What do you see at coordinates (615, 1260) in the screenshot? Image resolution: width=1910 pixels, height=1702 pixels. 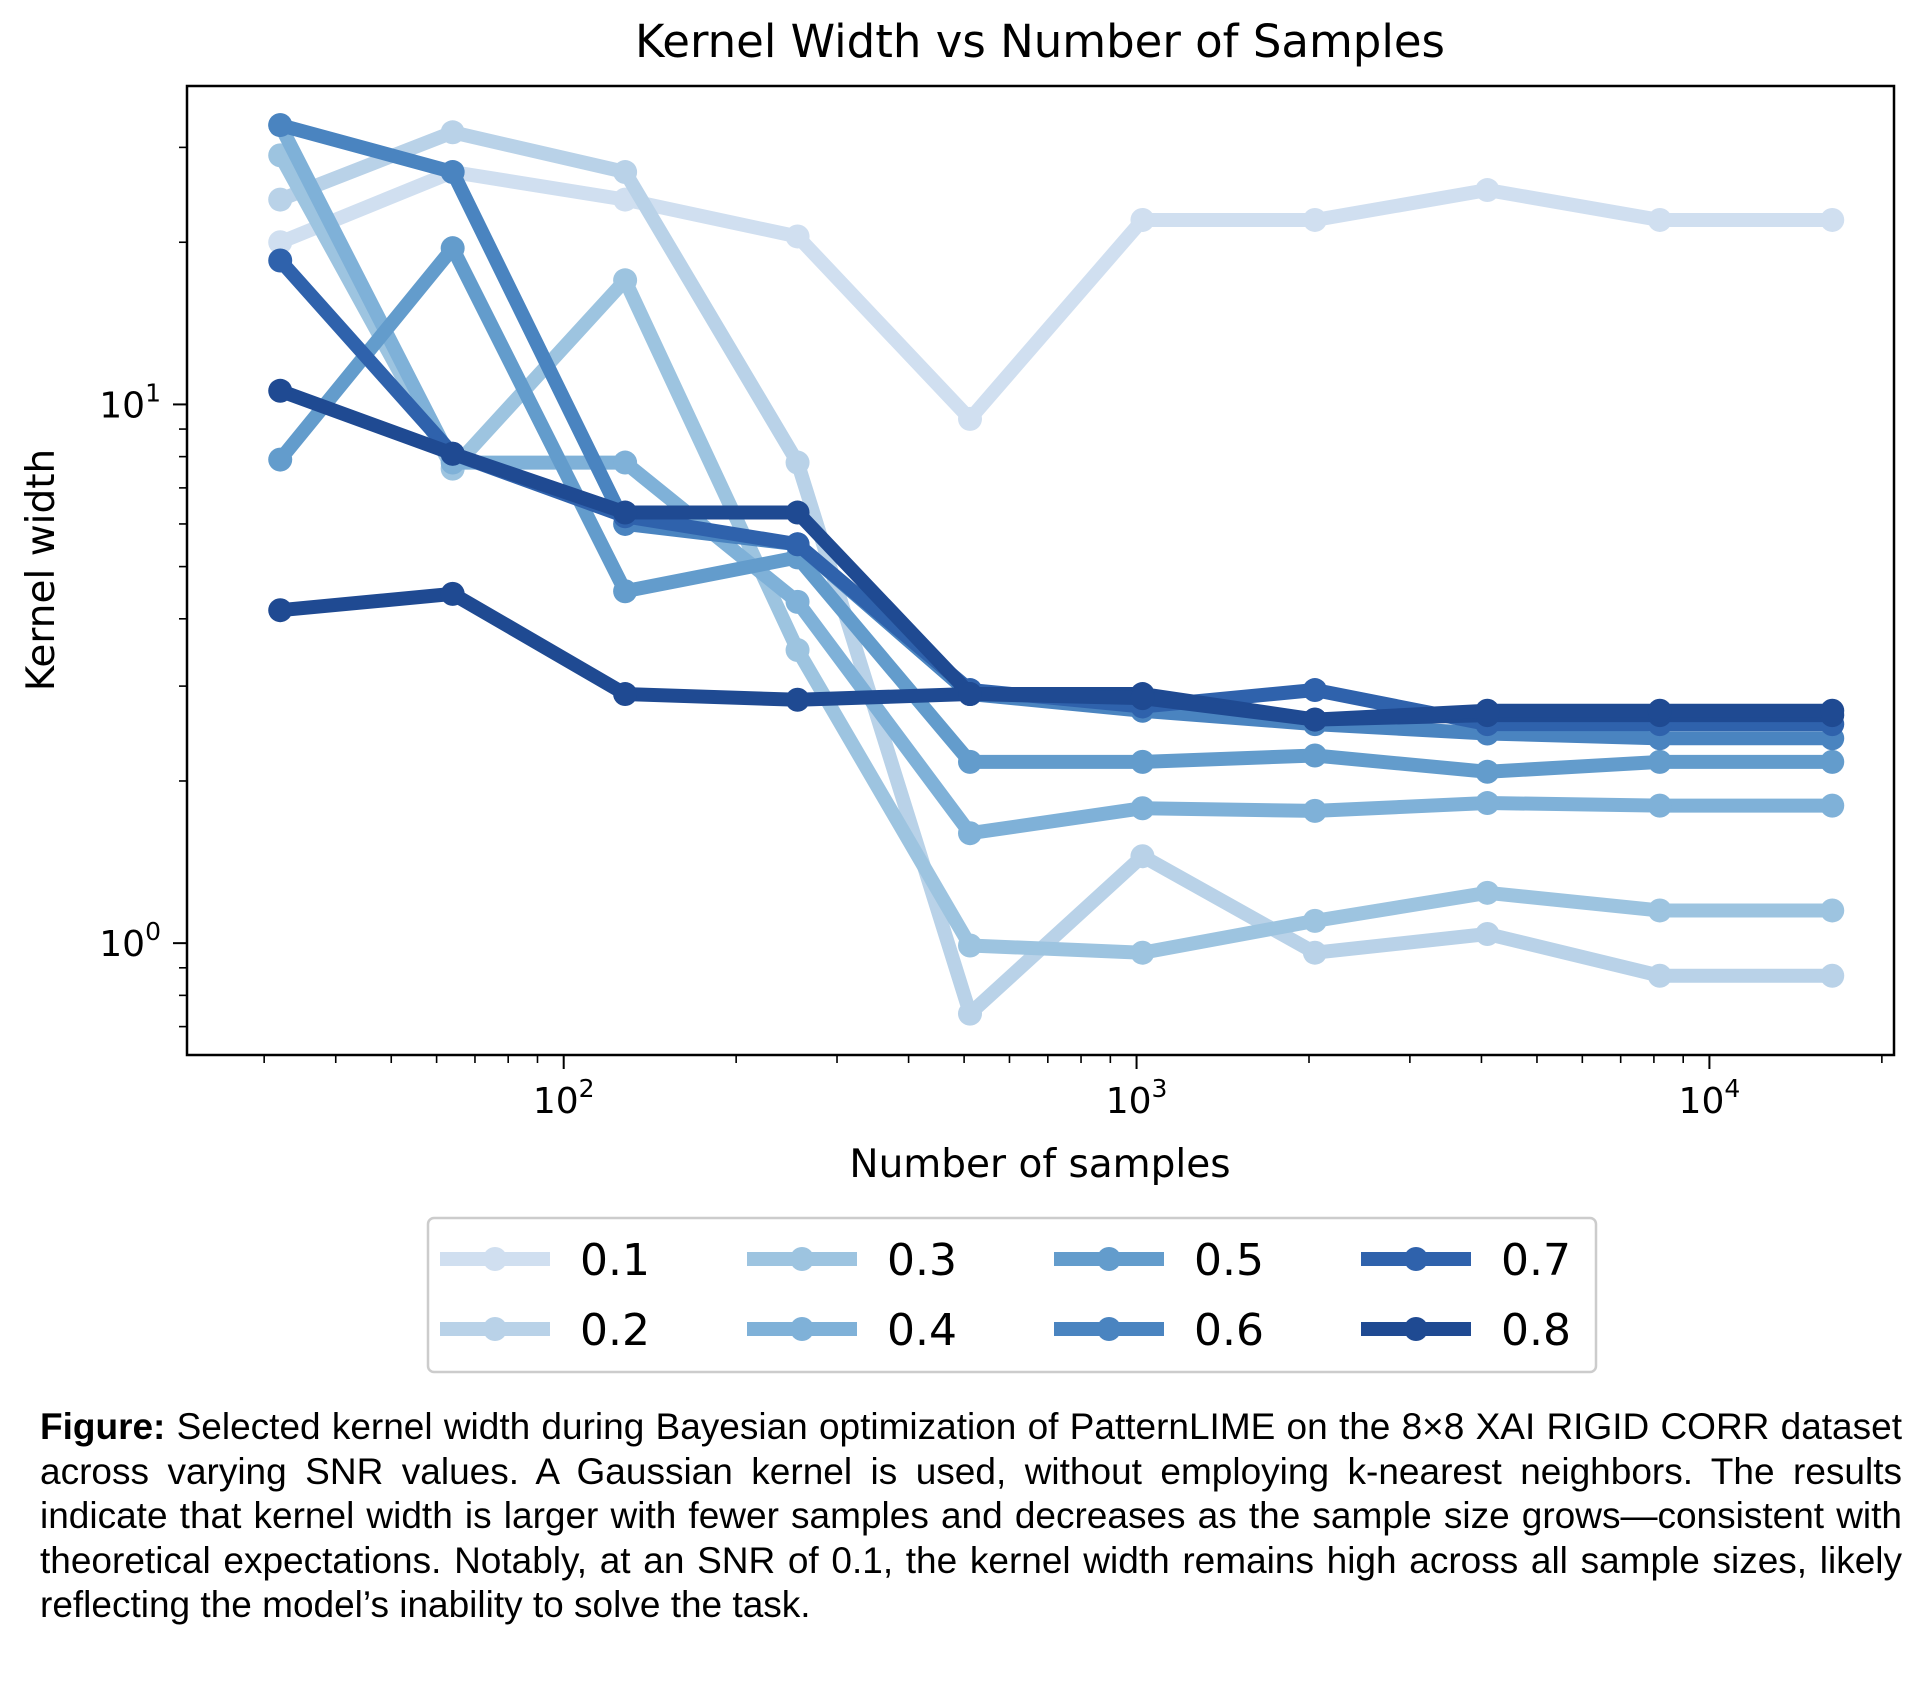 I see `legend-label: 0.1` at bounding box center [615, 1260].